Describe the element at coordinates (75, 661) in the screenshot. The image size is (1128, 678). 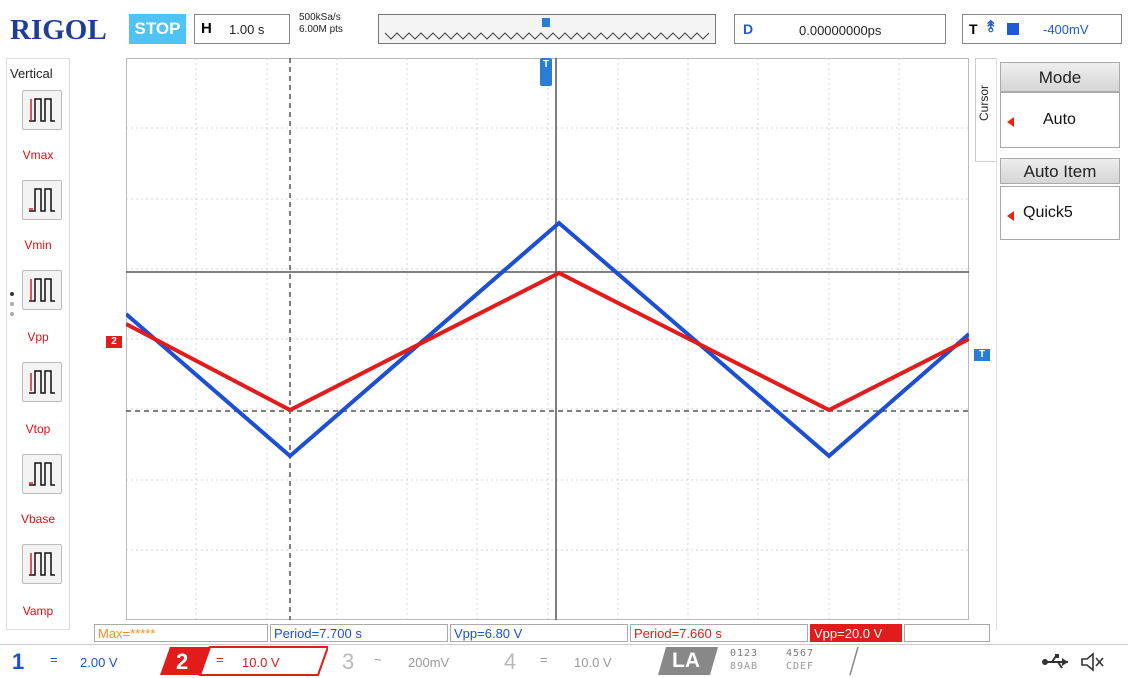
I see `ch1-status: 1 = 2.00 V` at that location.